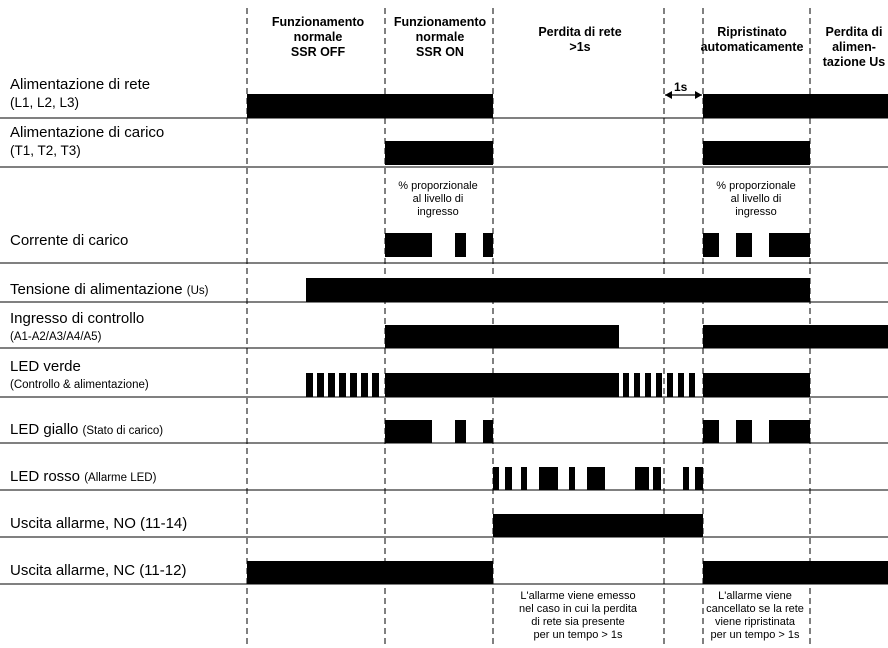  What do you see at coordinates (580, 39) in the screenshot?
I see `phase-header-mains-loss: Perdita di rete >1s` at bounding box center [580, 39].